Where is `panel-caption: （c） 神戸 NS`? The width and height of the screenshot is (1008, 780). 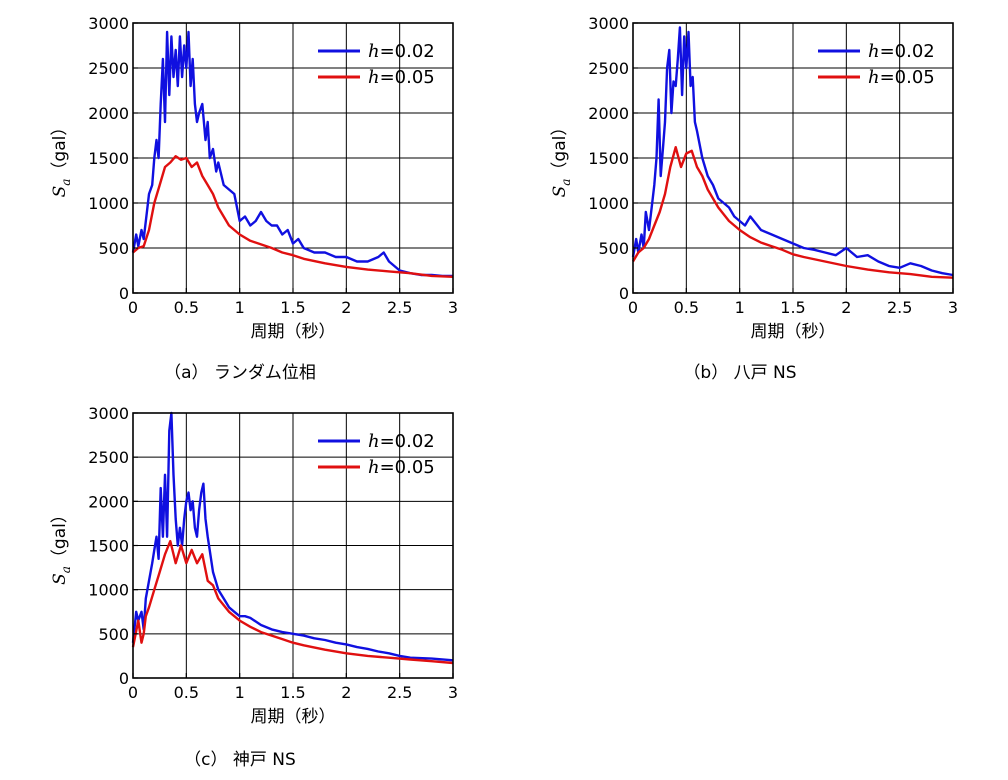
panel-caption: （c） 神戸 NS is located at coordinates (240, 760).